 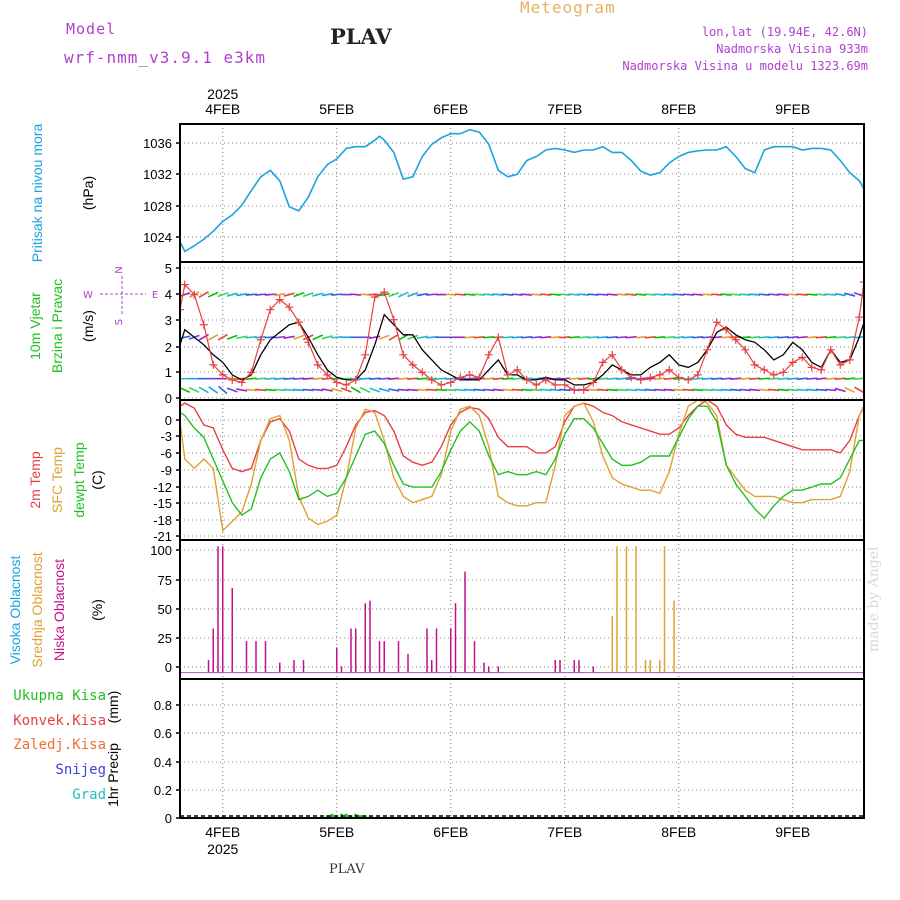 I want to click on temperature-tick-label: -6, so click(x=166, y=453).